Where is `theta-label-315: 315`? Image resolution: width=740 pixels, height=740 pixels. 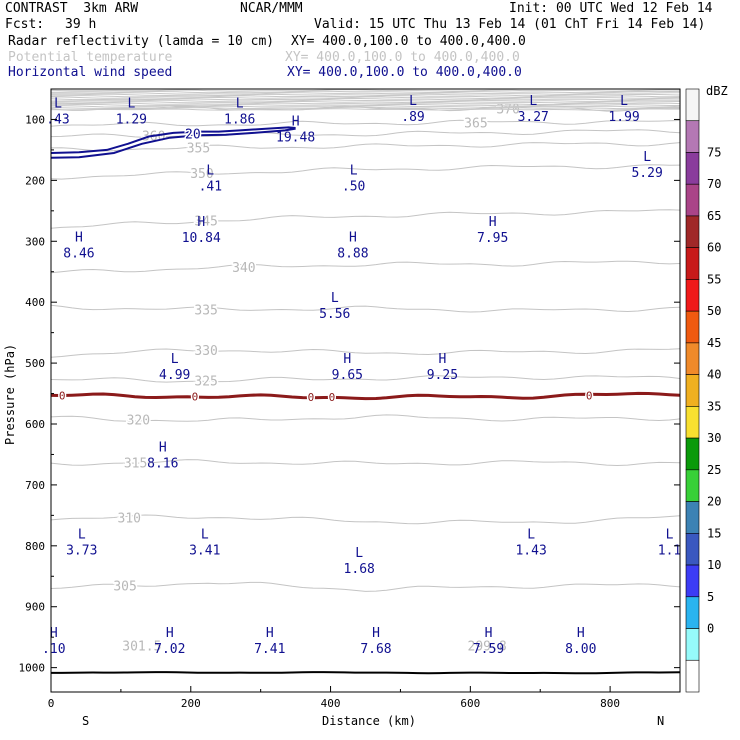
theta-label-315: 315 is located at coordinates (135, 464).